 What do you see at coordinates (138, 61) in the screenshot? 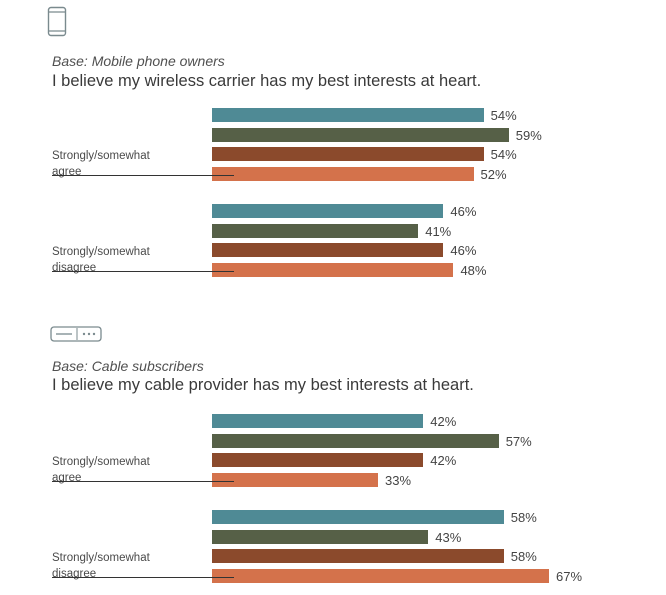
I see `chart-base-label: Base: Mobile phone owners` at bounding box center [138, 61].